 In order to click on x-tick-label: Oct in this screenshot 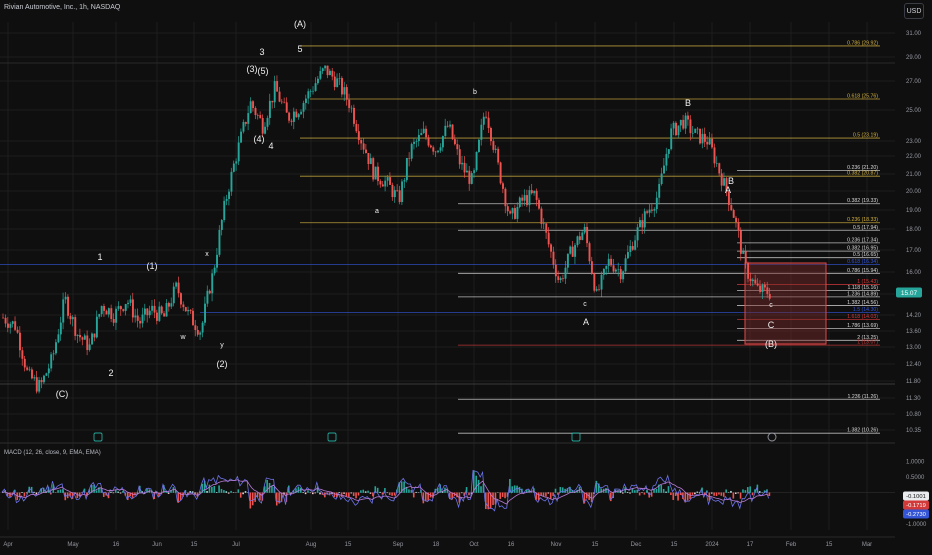, I will do `click(474, 545)`.